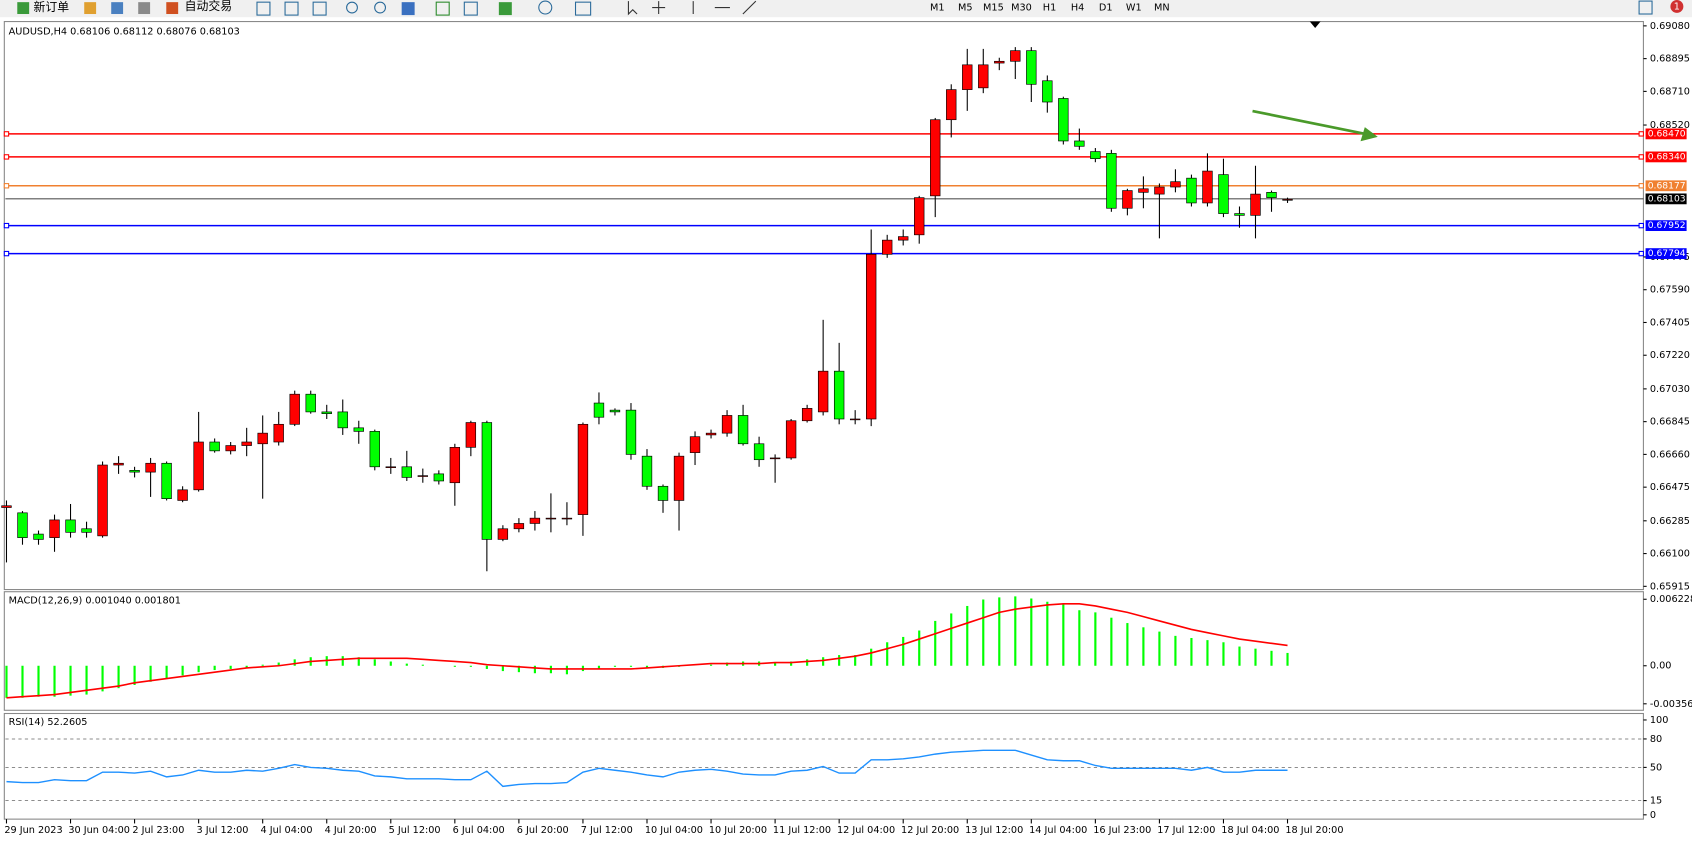 The image size is (1692, 849). What do you see at coordinates (632, 8) in the screenshot?
I see `cursor-tool` at bounding box center [632, 8].